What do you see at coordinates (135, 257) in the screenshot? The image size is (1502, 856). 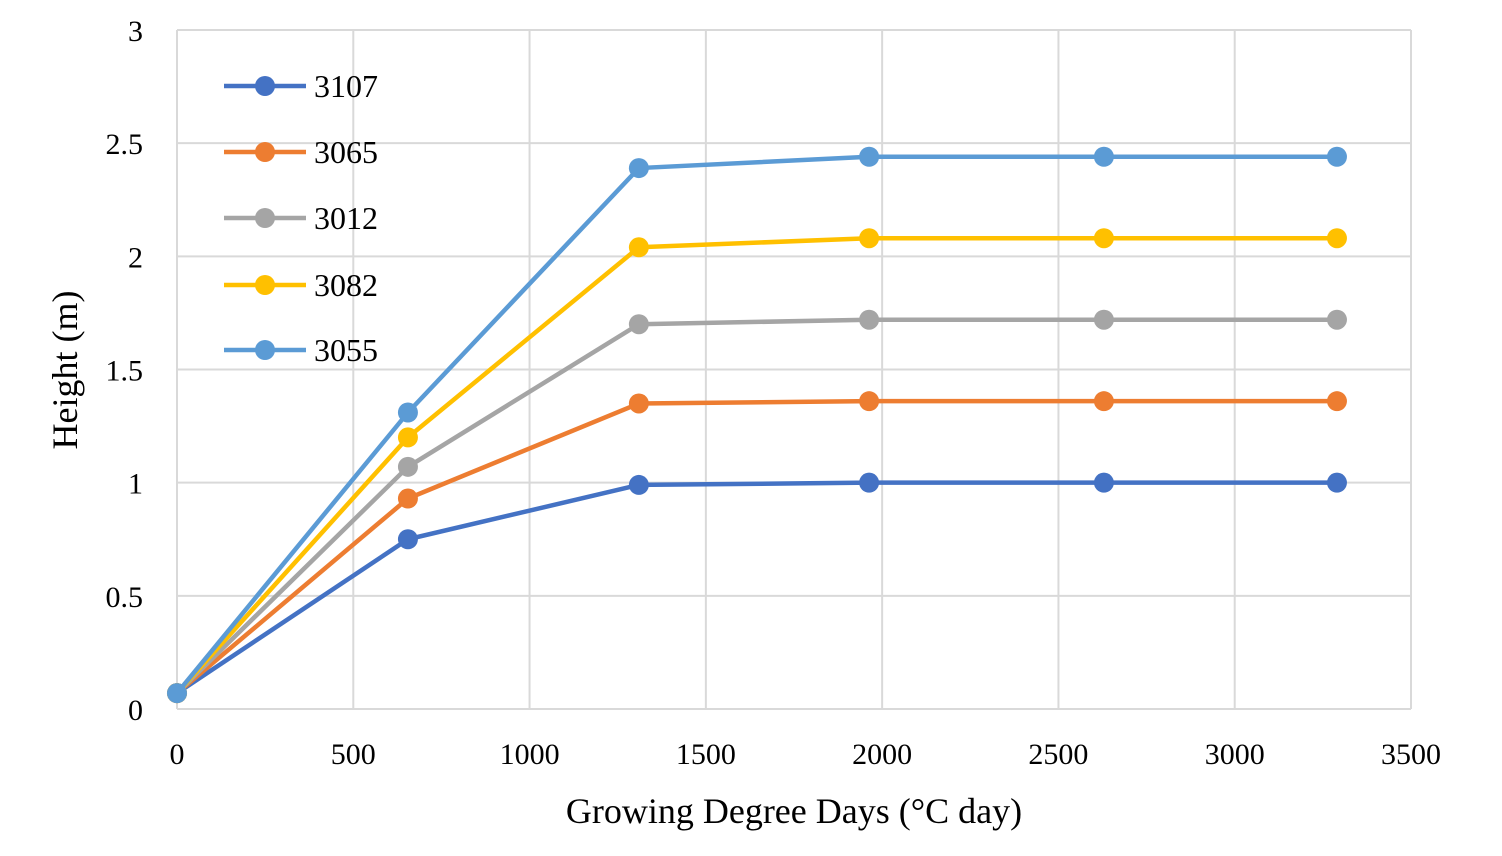 I see `y-tick-label: 2` at bounding box center [135, 257].